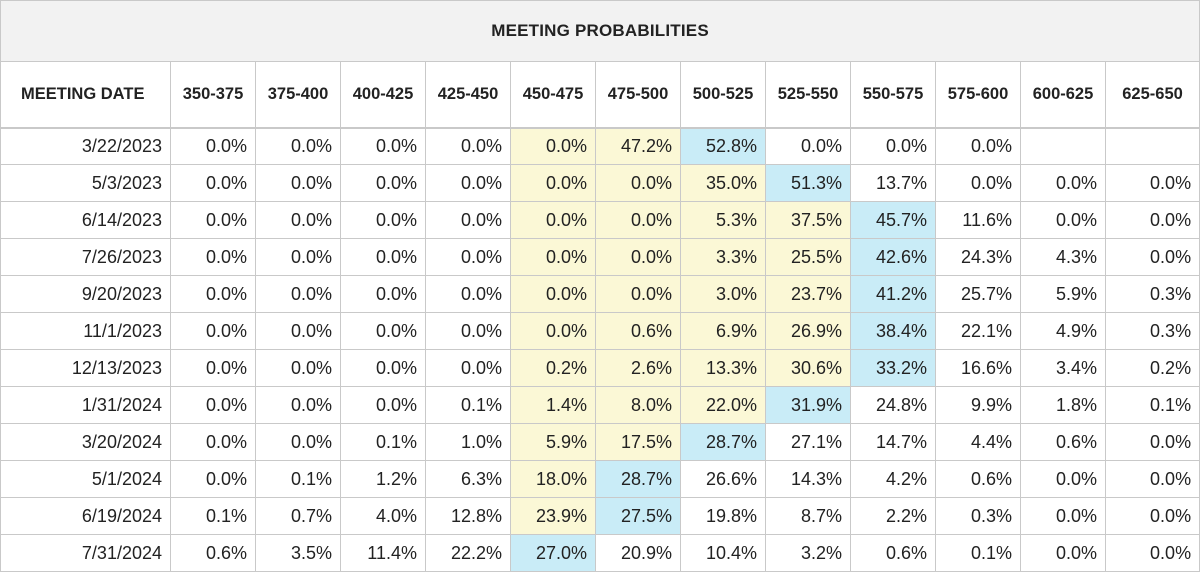 Image resolution: width=1200 pixels, height=572 pixels. Describe the element at coordinates (893, 220) in the screenshot. I see `probability-cell: 45.7%` at that location.